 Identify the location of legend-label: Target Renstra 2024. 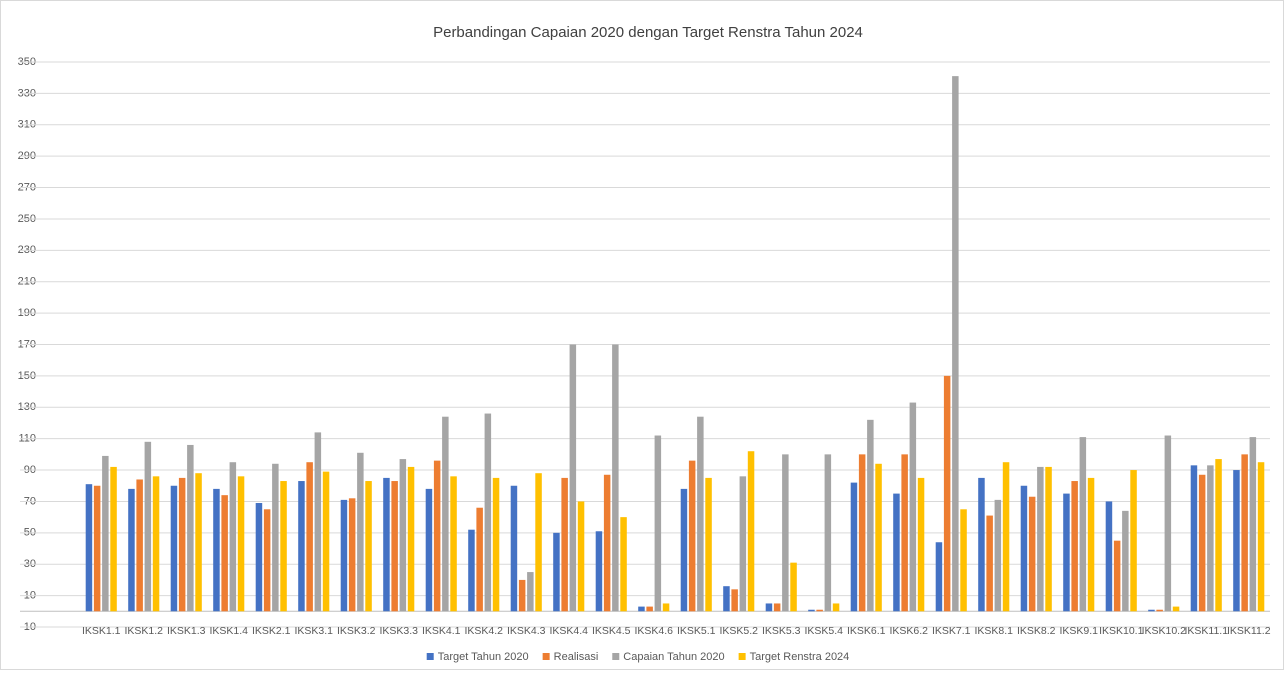
(800, 657).